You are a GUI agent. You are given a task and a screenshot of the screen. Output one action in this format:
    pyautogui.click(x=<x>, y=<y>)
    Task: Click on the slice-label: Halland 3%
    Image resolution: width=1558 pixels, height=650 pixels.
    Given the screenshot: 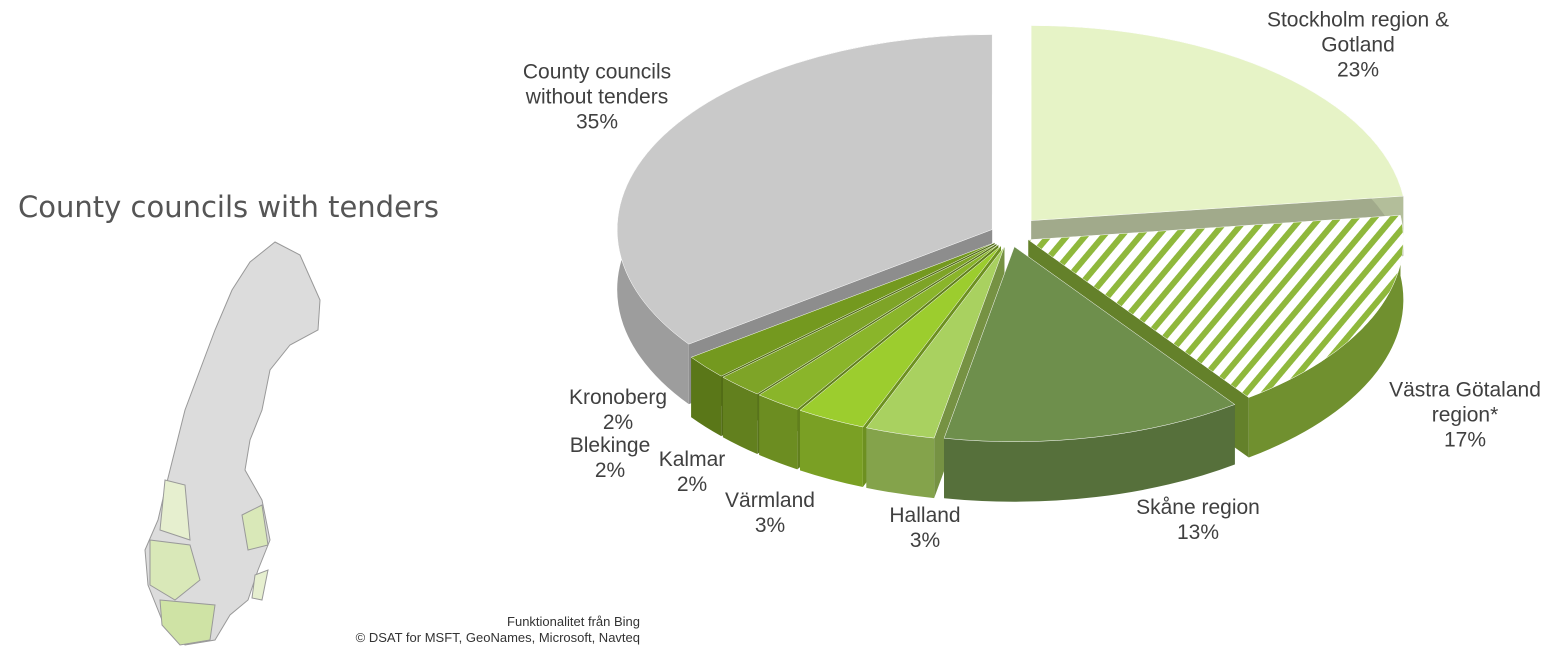 What is the action you would take?
    pyautogui.click(x=925, y=528)
    